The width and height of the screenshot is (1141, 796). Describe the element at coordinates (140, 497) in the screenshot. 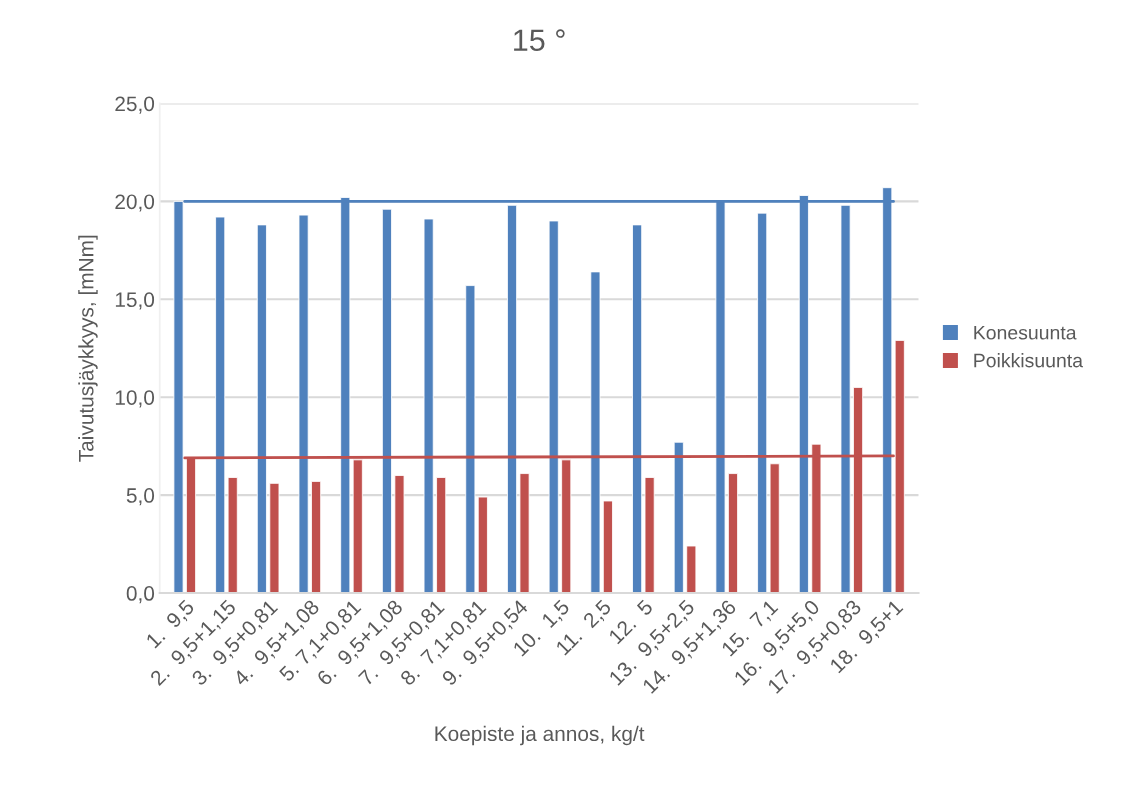

I see `y-tick-label: 5,0` at that location.